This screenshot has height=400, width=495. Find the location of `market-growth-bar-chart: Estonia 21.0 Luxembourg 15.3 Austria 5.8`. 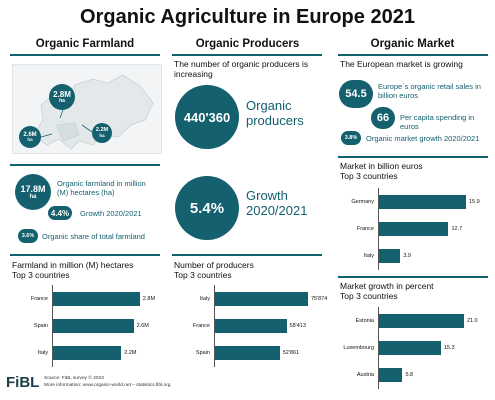

market-growth-bar-chart: Estonia 21.0 Luxembourg 15.3 Austria 5.8 is located at coordinates (413, 348).